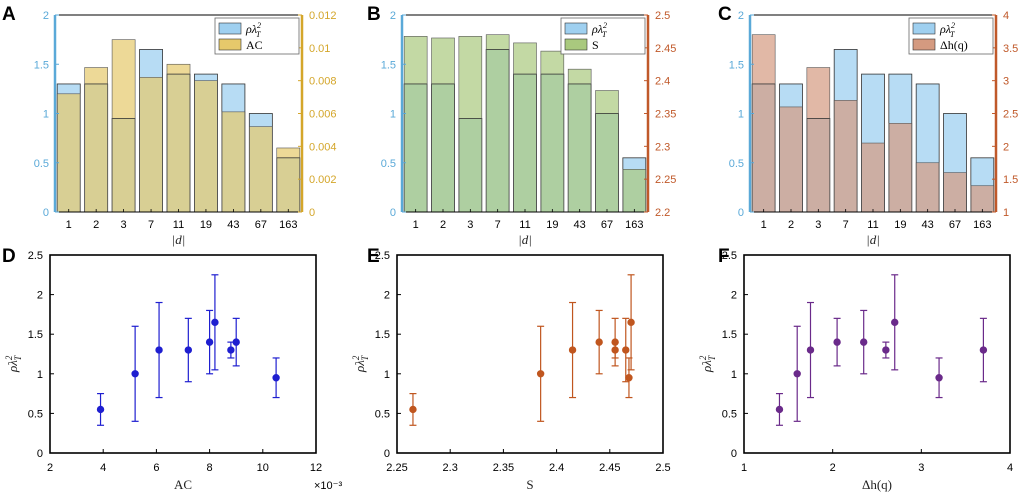 Image resolution: width=1031 pixels, height=497 pixels. I want to click on right-tick-label: 3, so click(1006, 82).